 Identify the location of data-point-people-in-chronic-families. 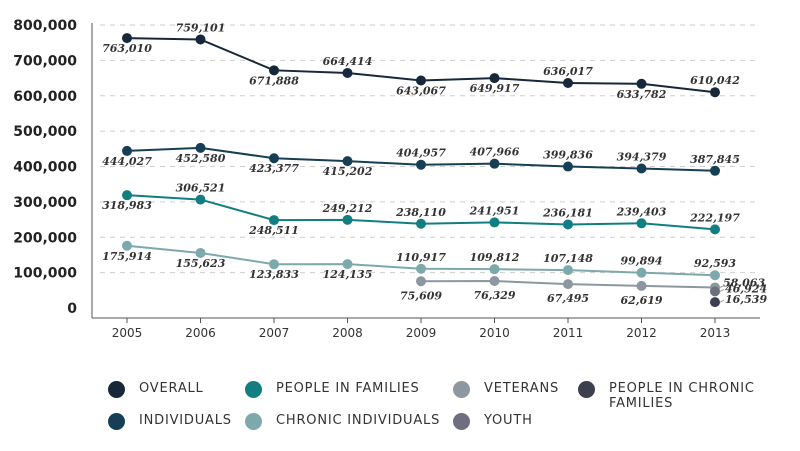
(715, 302).